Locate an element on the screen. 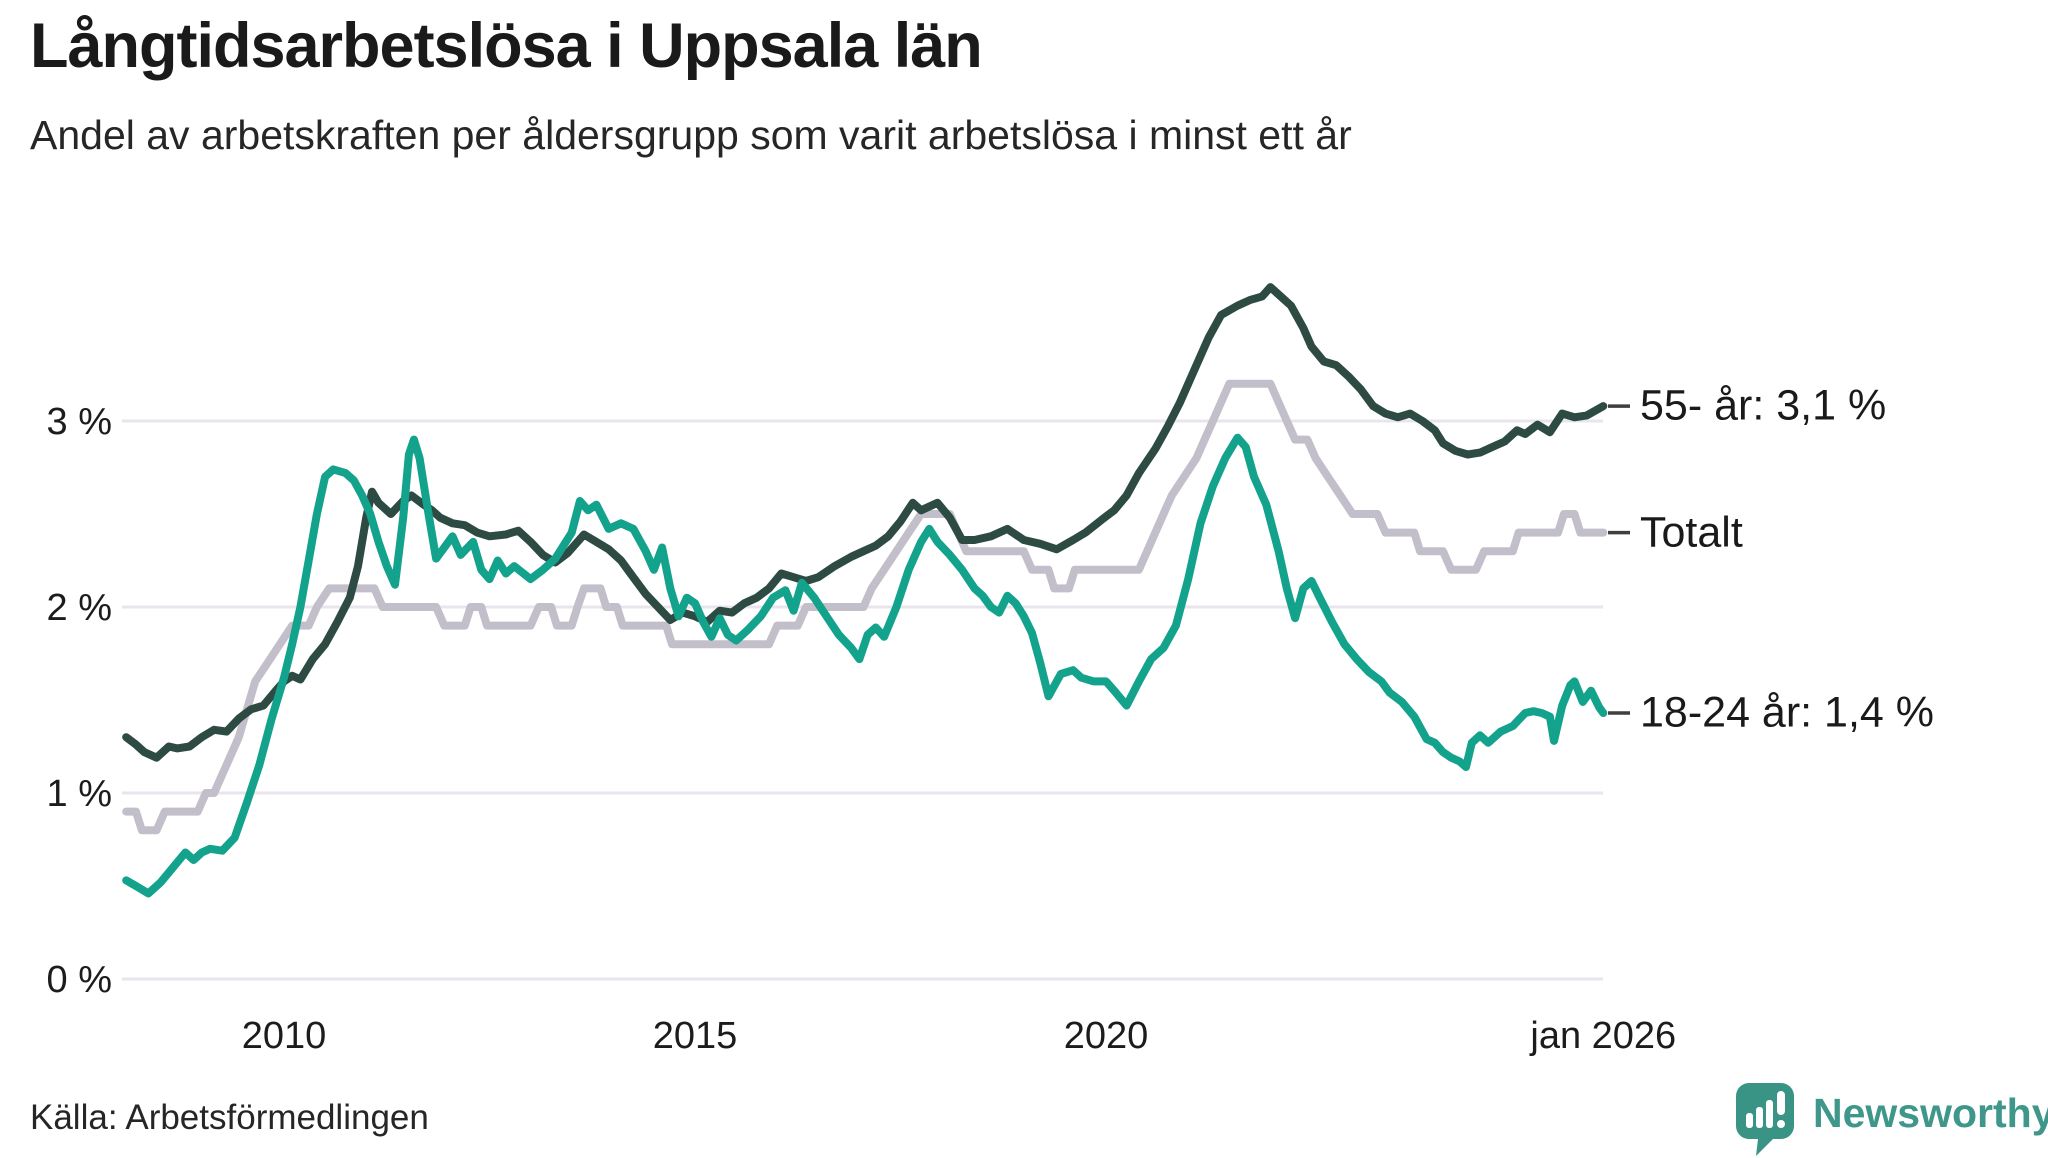  x-axis-tick-label: 2020 is located at coordinates (1106, 1036).